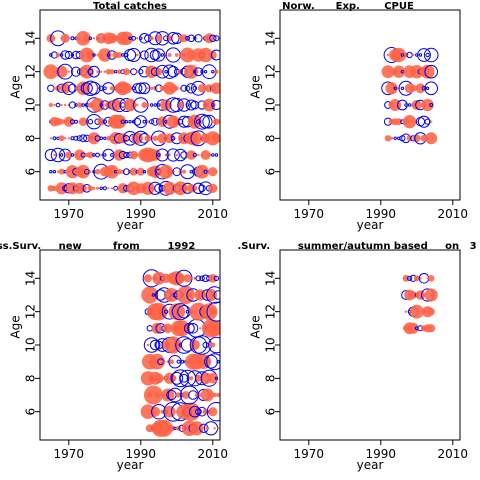 The height and width of the screenshot is (480, 480). I want to click on x-axis-label: year, so click(370, 465).